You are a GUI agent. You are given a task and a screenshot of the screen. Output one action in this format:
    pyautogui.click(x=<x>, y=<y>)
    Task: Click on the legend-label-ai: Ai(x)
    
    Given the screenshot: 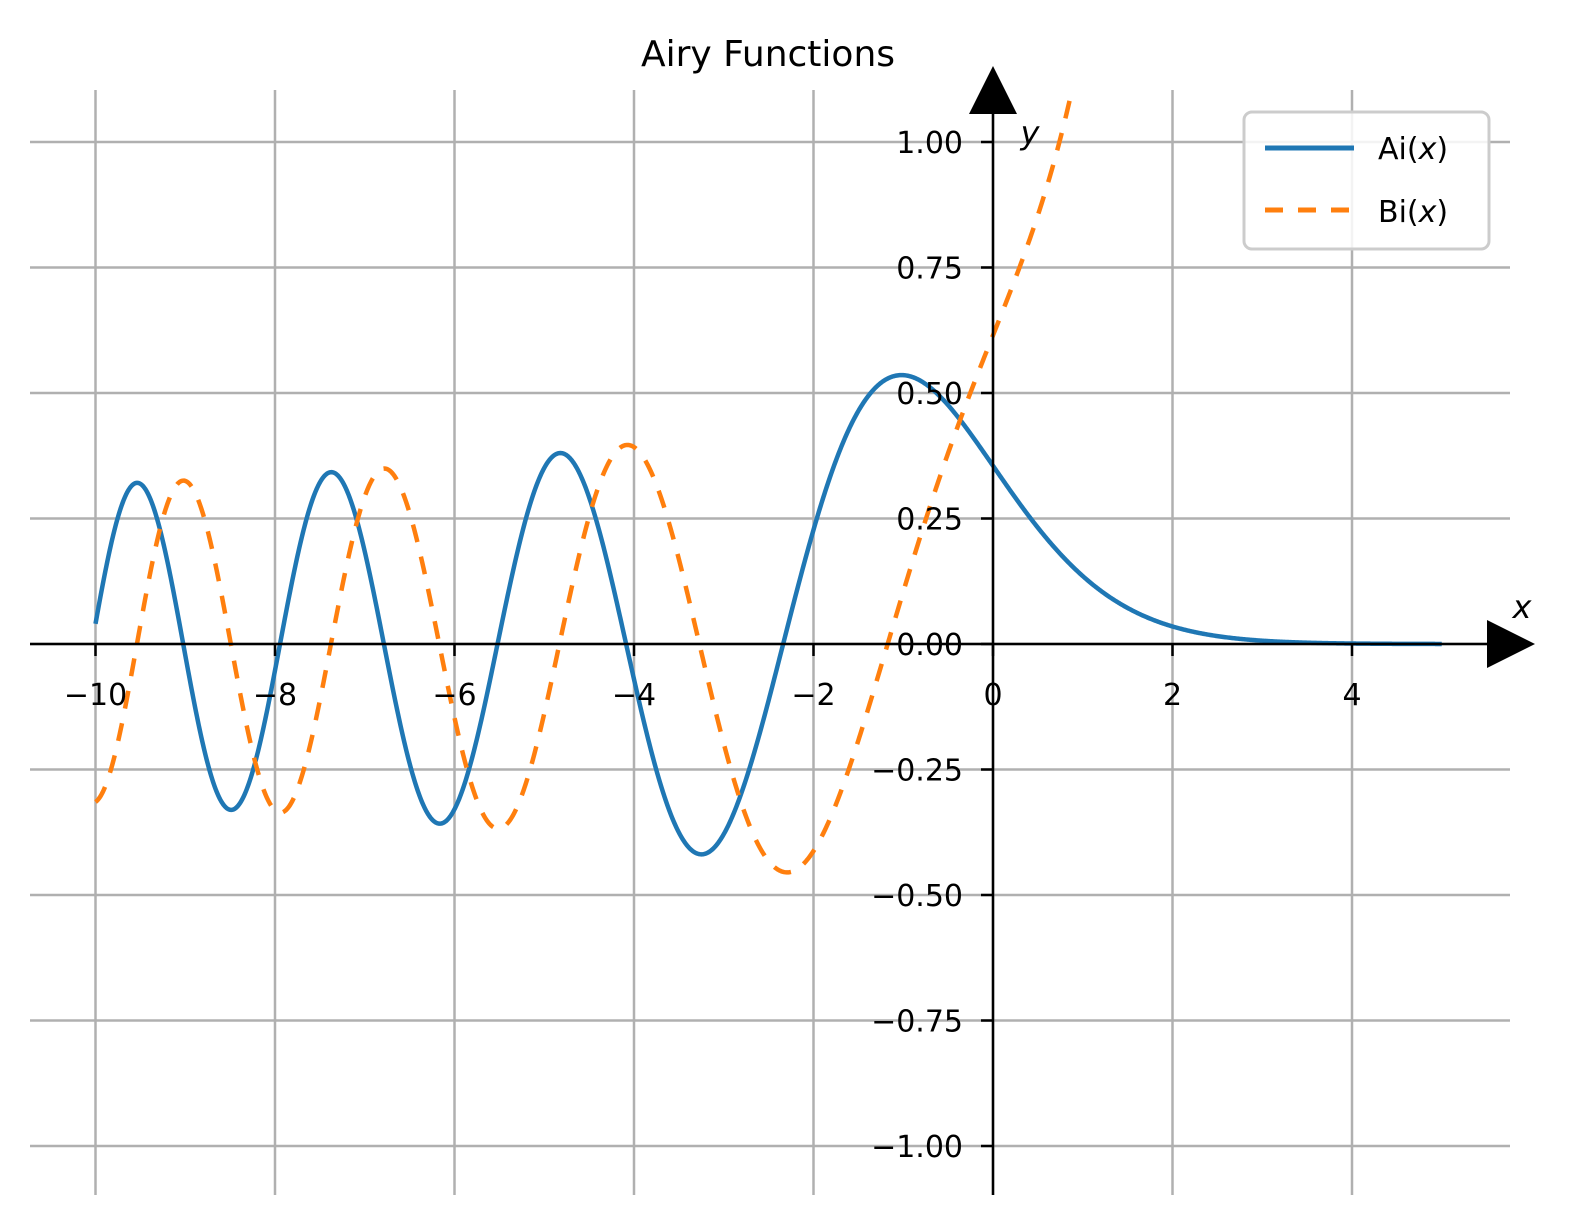 What is the action you would take?
    pyautogui.click(x=1413, y=149)
    